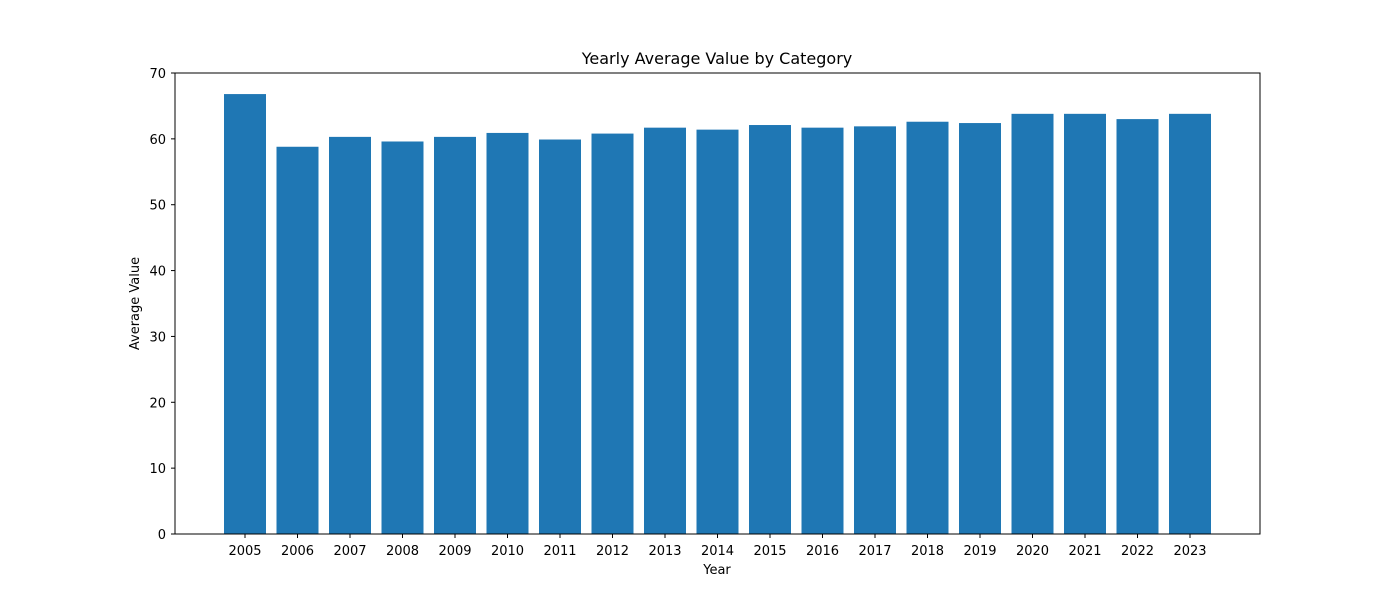  I want to click on y-tick-label-70: 70, so click(157, 74).